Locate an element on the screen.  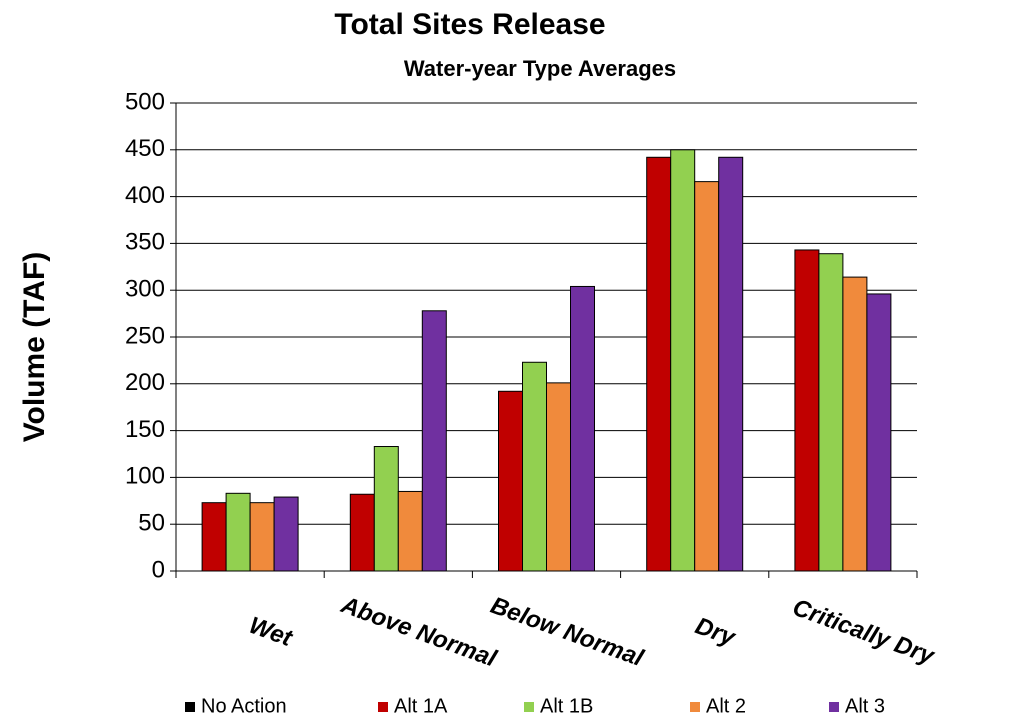
y-axis-label: Volume (TAF) is located at coordinates (34, 347).